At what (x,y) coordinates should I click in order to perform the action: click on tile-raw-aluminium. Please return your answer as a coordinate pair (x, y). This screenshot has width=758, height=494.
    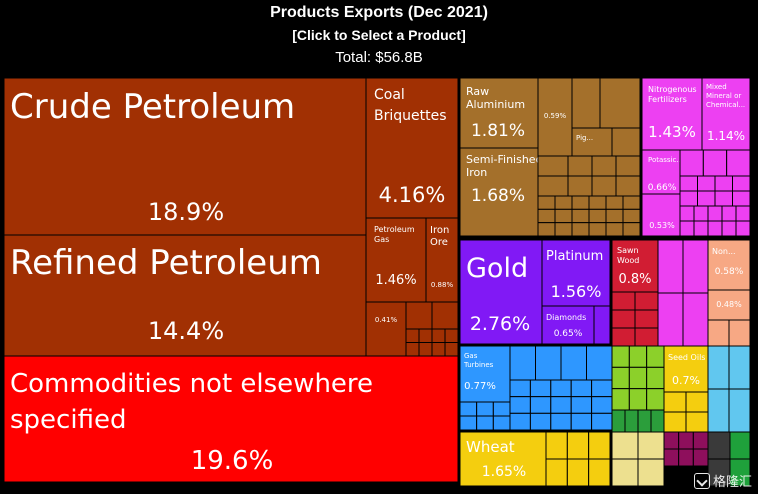
    Looking at the image, I should click on (499, 113).